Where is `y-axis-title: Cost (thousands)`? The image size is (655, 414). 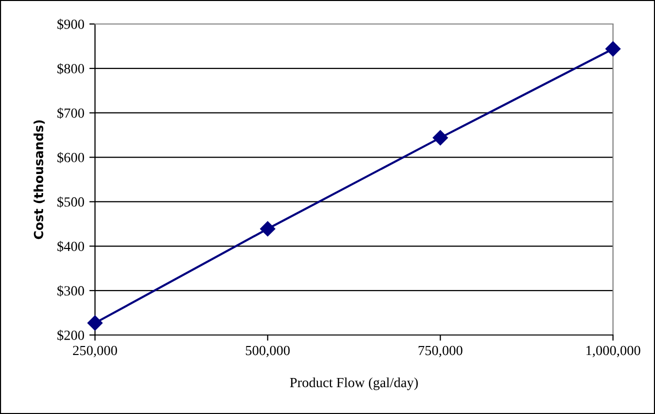 y-axis-title: Cost (thousands) is located at coordinates (39, 180).